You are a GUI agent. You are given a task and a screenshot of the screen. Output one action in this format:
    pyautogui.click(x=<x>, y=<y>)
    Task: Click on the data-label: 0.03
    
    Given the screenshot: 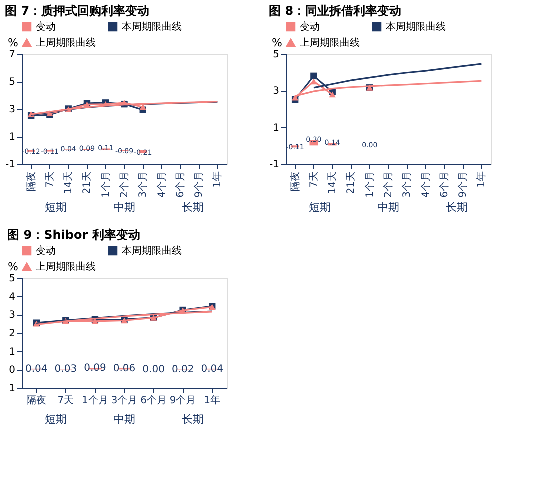 What is the action you would take?
    pyautogui.click(x=66, y=370)
    